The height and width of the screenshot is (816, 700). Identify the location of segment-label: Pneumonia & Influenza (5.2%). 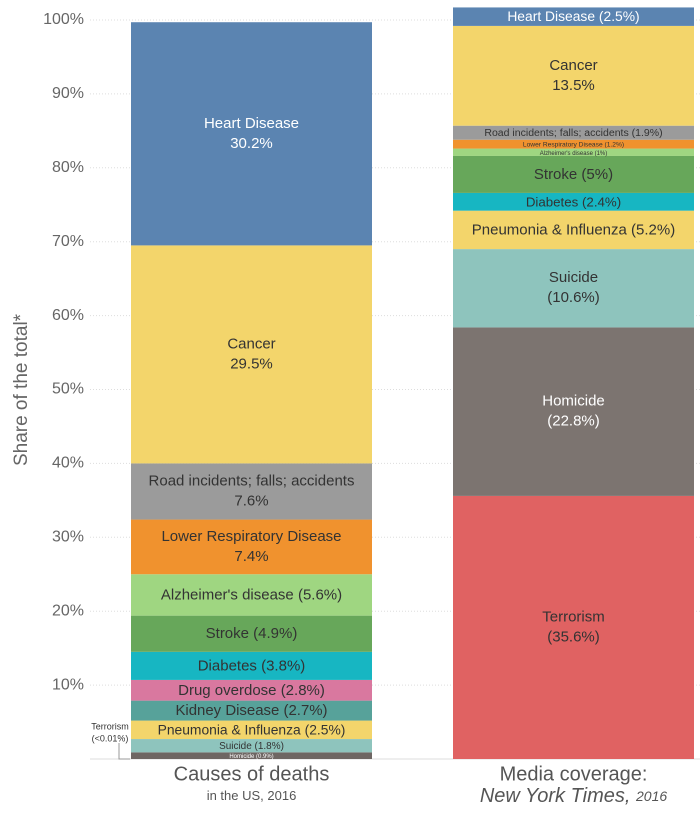
(573, 229).